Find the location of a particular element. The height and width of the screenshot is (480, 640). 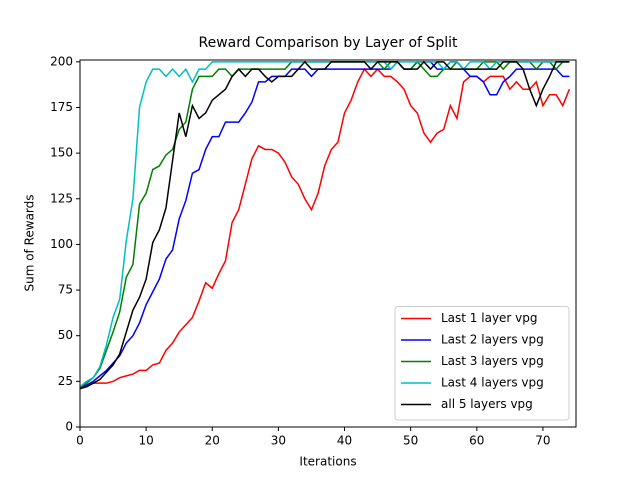

y-tick-label: 175 is located at coordinates (61, 107).